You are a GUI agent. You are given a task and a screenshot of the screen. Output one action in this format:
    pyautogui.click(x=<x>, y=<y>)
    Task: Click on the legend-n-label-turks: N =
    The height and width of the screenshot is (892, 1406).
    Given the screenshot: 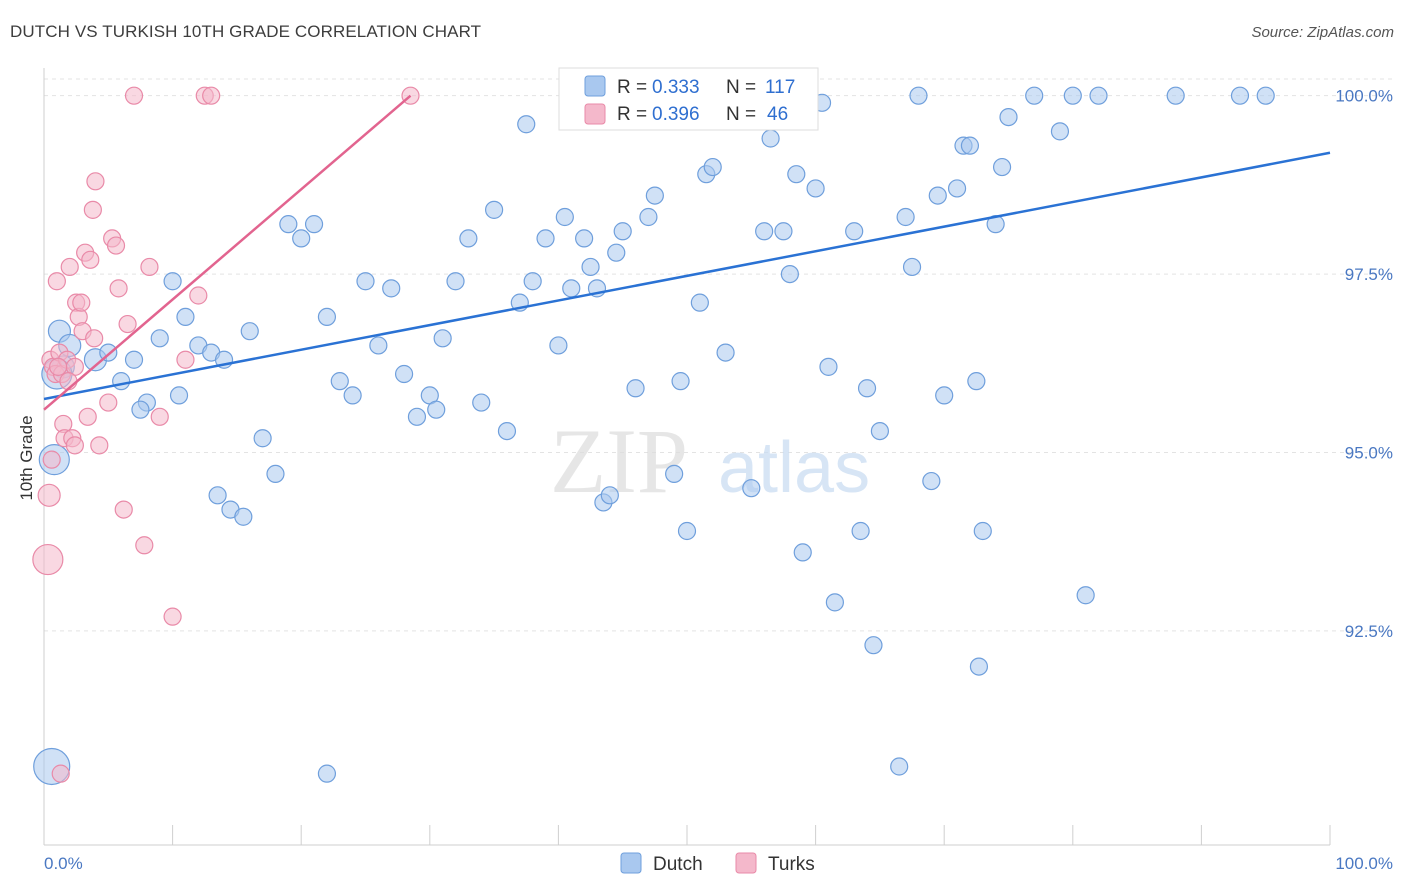 What is the action you would take?
    pyautogui.click(x=741, y=114)
    